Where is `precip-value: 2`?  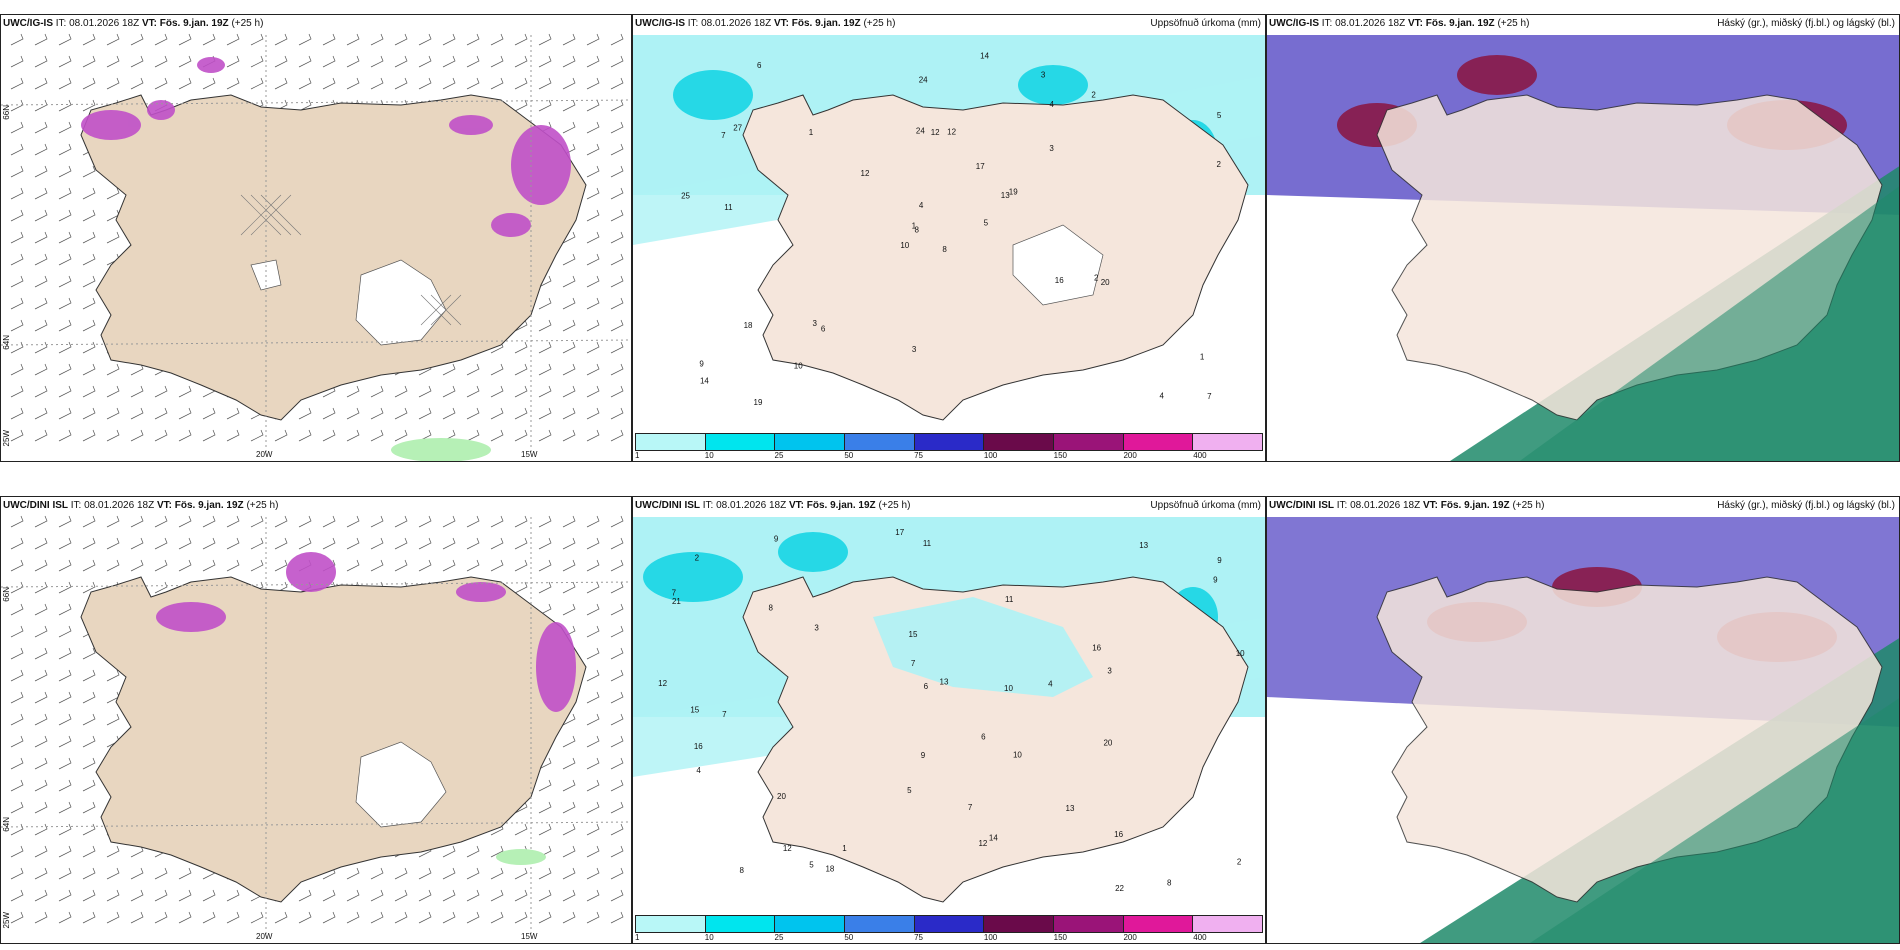
precip-value: 2 is located at coordinates (1093, 94).